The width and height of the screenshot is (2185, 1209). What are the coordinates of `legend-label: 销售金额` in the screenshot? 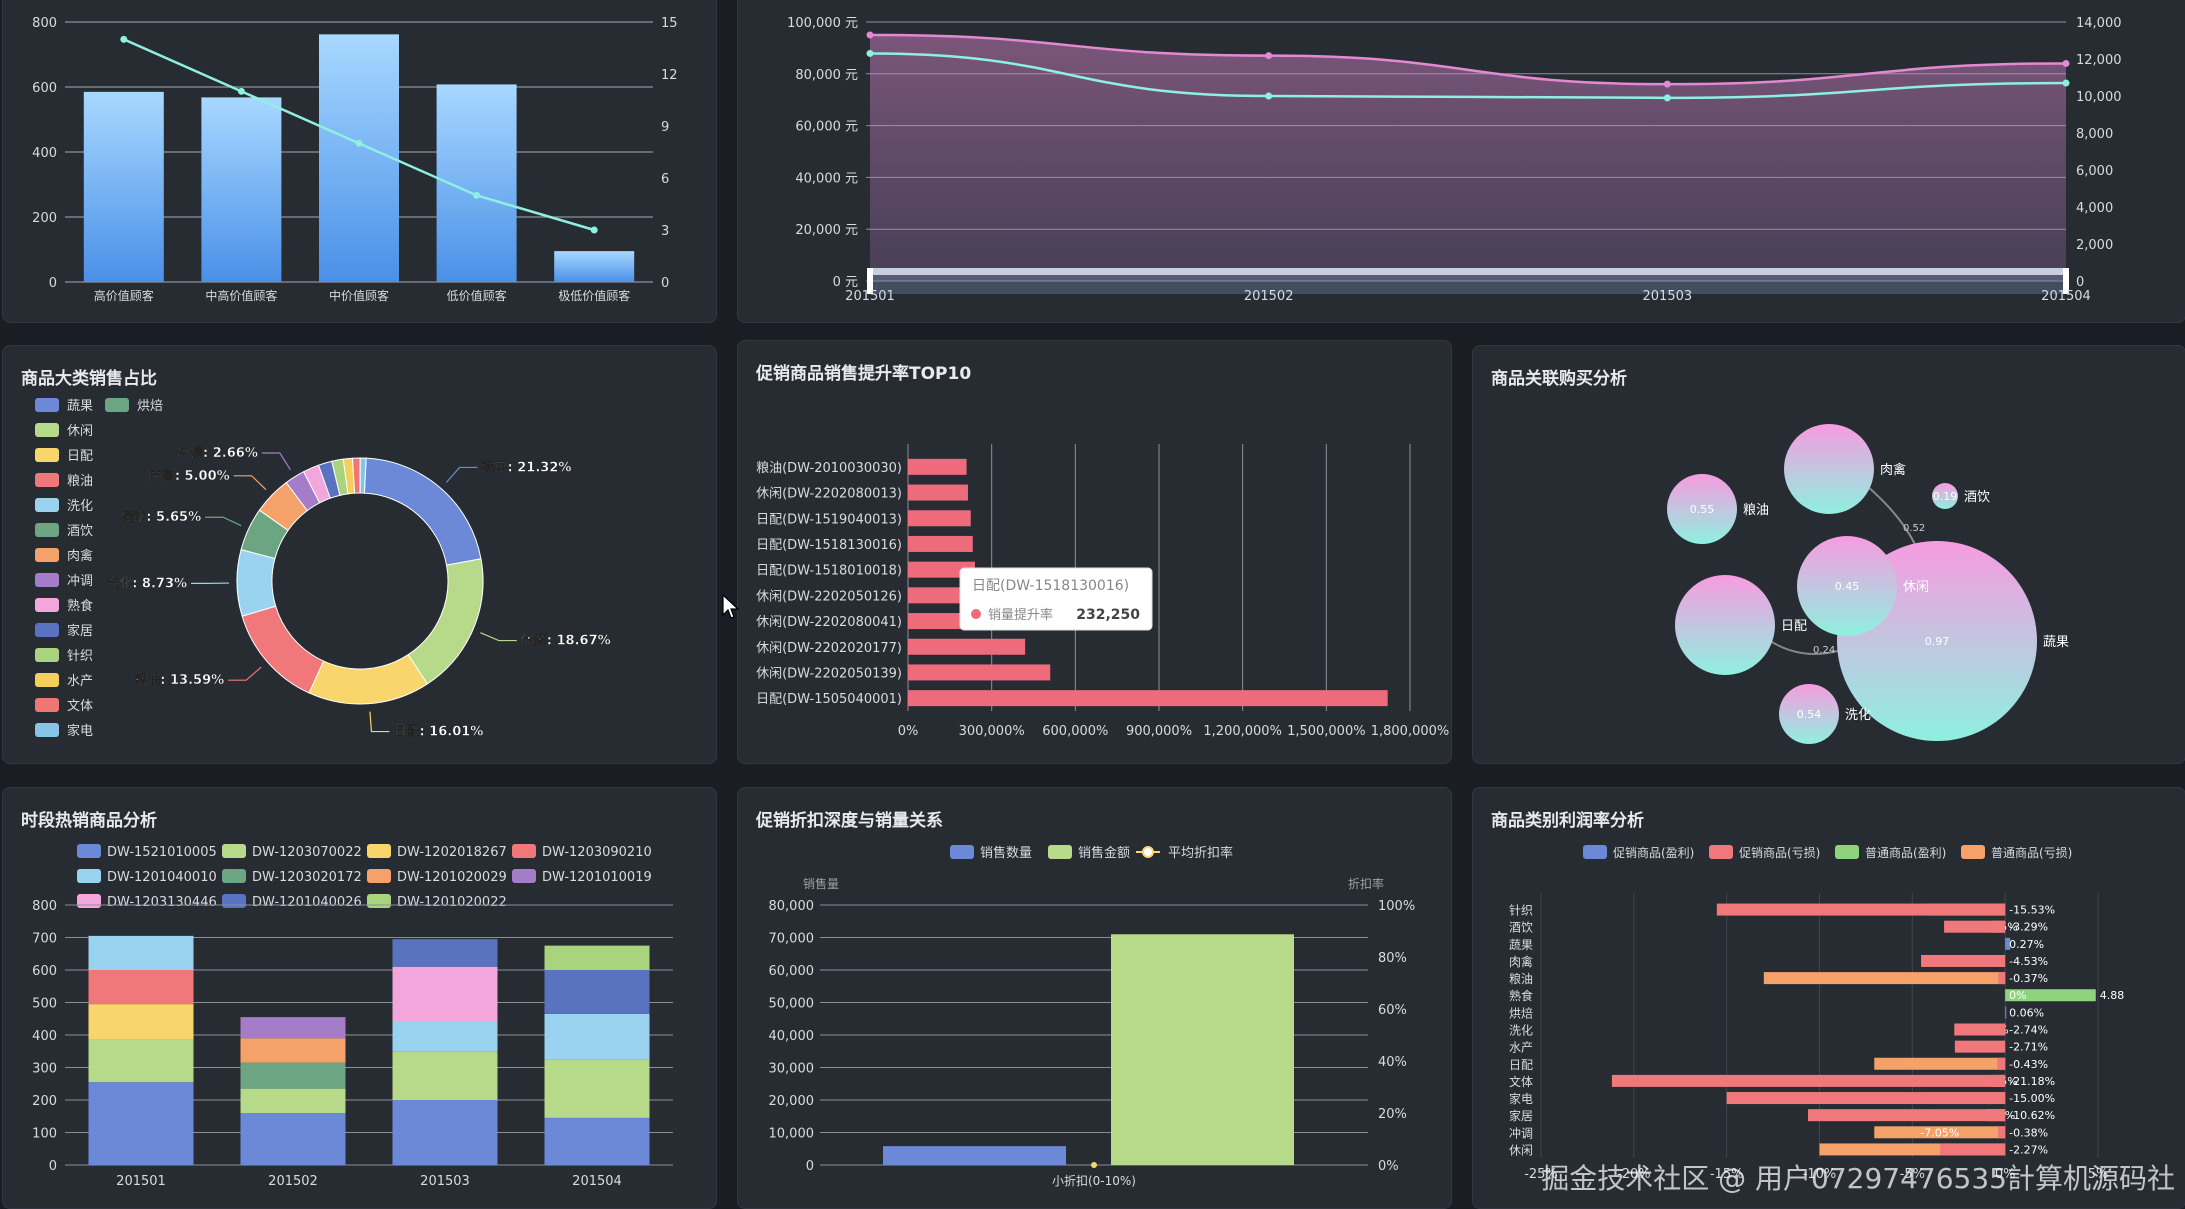 It's located at (1104, 853).